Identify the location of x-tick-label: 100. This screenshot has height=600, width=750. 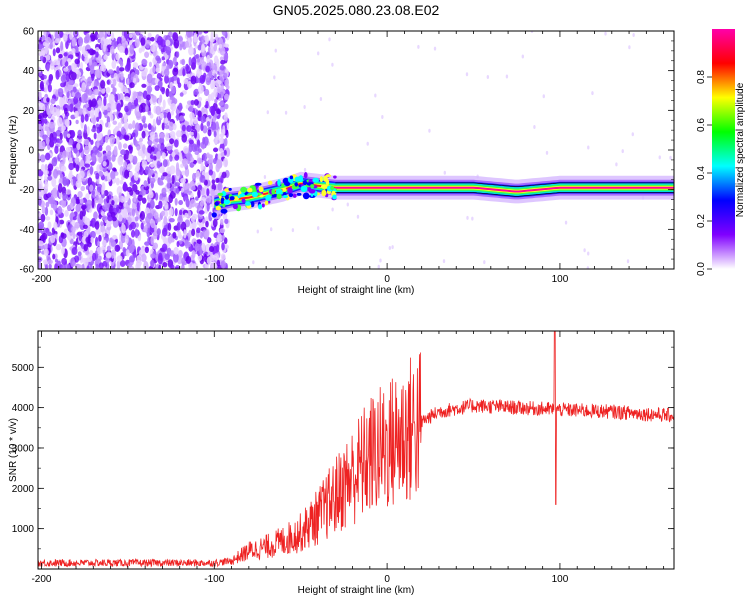
(560, 579).